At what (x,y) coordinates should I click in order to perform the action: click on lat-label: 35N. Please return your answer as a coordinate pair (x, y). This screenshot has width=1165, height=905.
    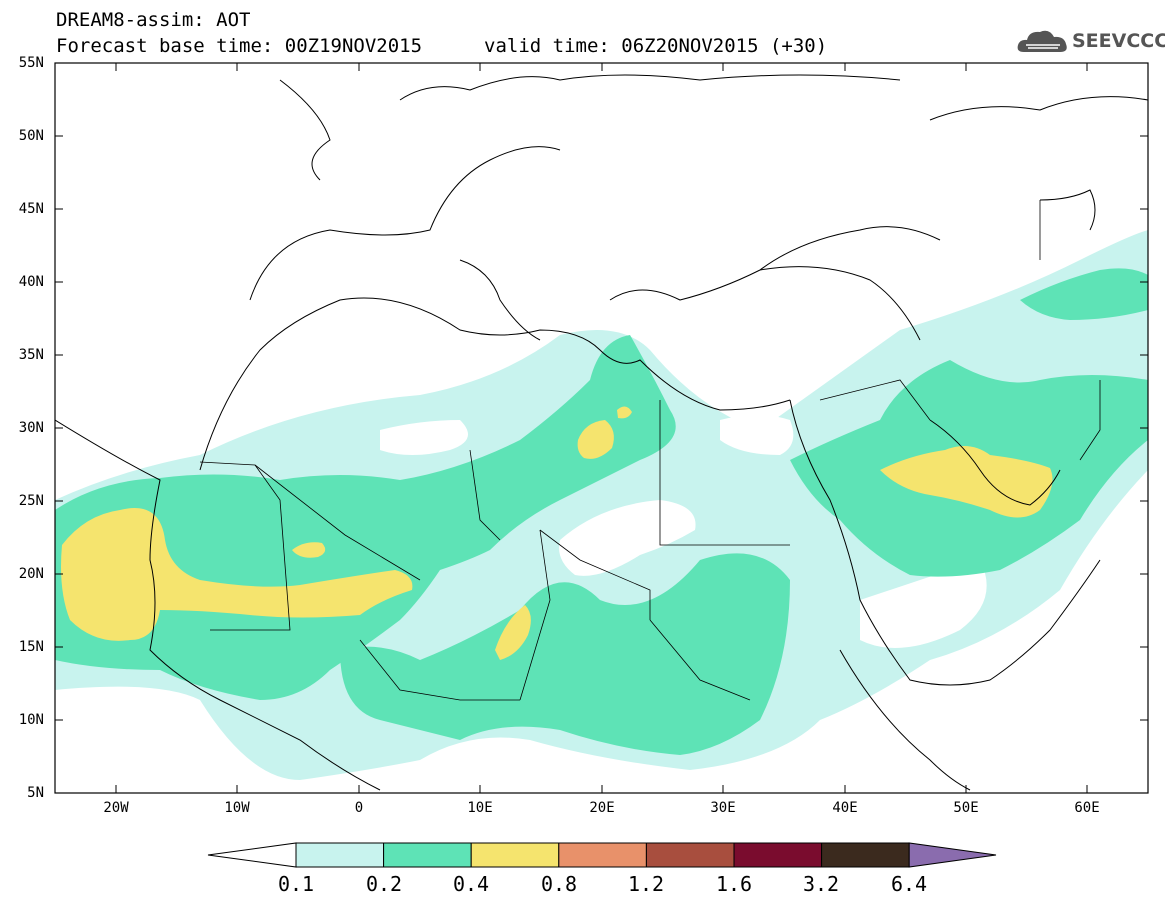
    Looking at the image, I should click on (31, 355).